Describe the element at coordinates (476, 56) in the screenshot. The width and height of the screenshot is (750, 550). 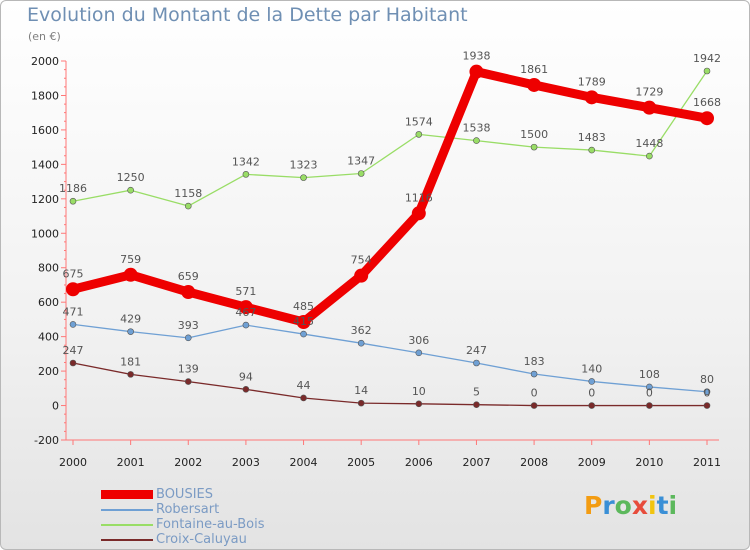
I see `data-label-bousies: 1938` at that location.